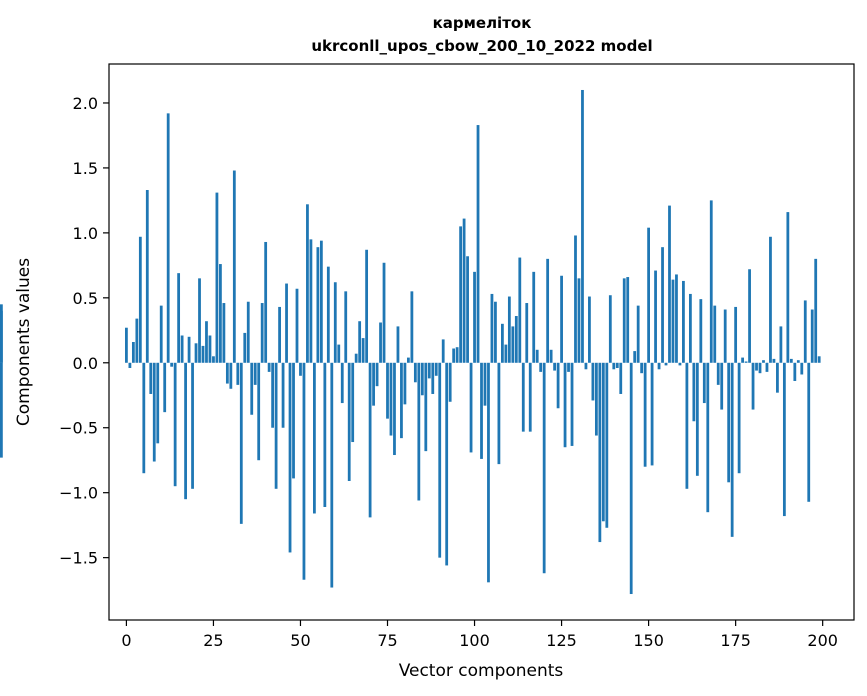 The width and height of the screenshot is (867, 696). I want to click on y-tick-label: −1.5, so click(78, 558).